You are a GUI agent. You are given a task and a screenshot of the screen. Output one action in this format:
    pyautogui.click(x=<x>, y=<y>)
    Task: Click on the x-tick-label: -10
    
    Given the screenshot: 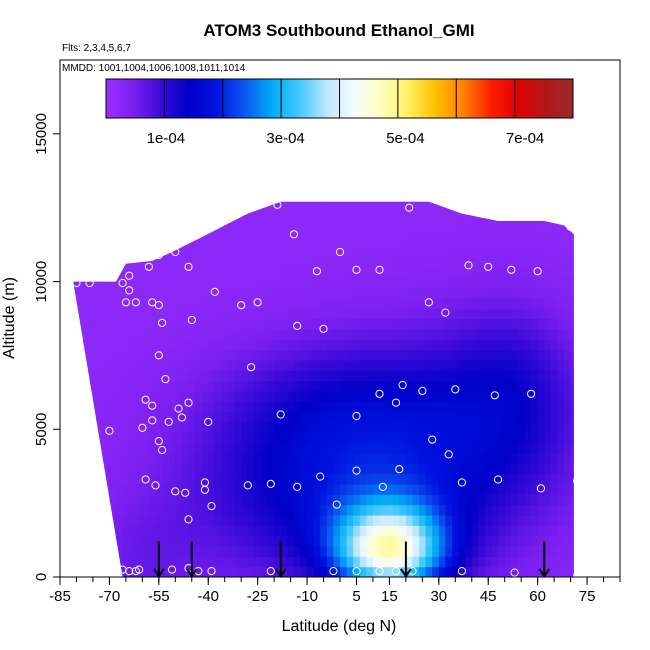 What is the action you would take?
    pyautogui.click(x=307, y=596)
    